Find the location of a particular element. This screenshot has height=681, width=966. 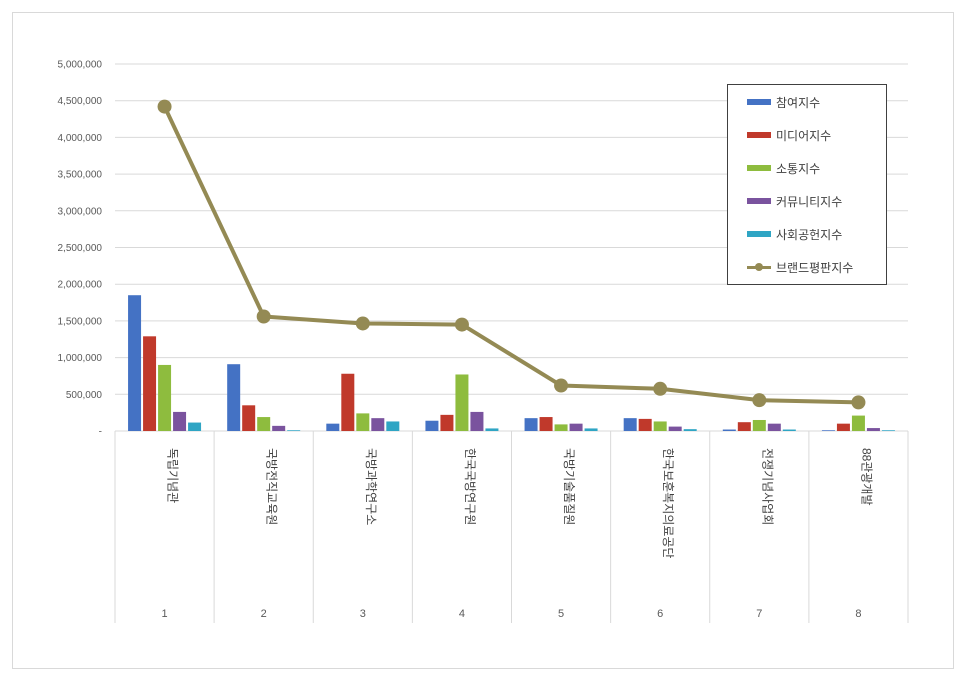

y-tick-label: - is located at coordinates (100, 432).